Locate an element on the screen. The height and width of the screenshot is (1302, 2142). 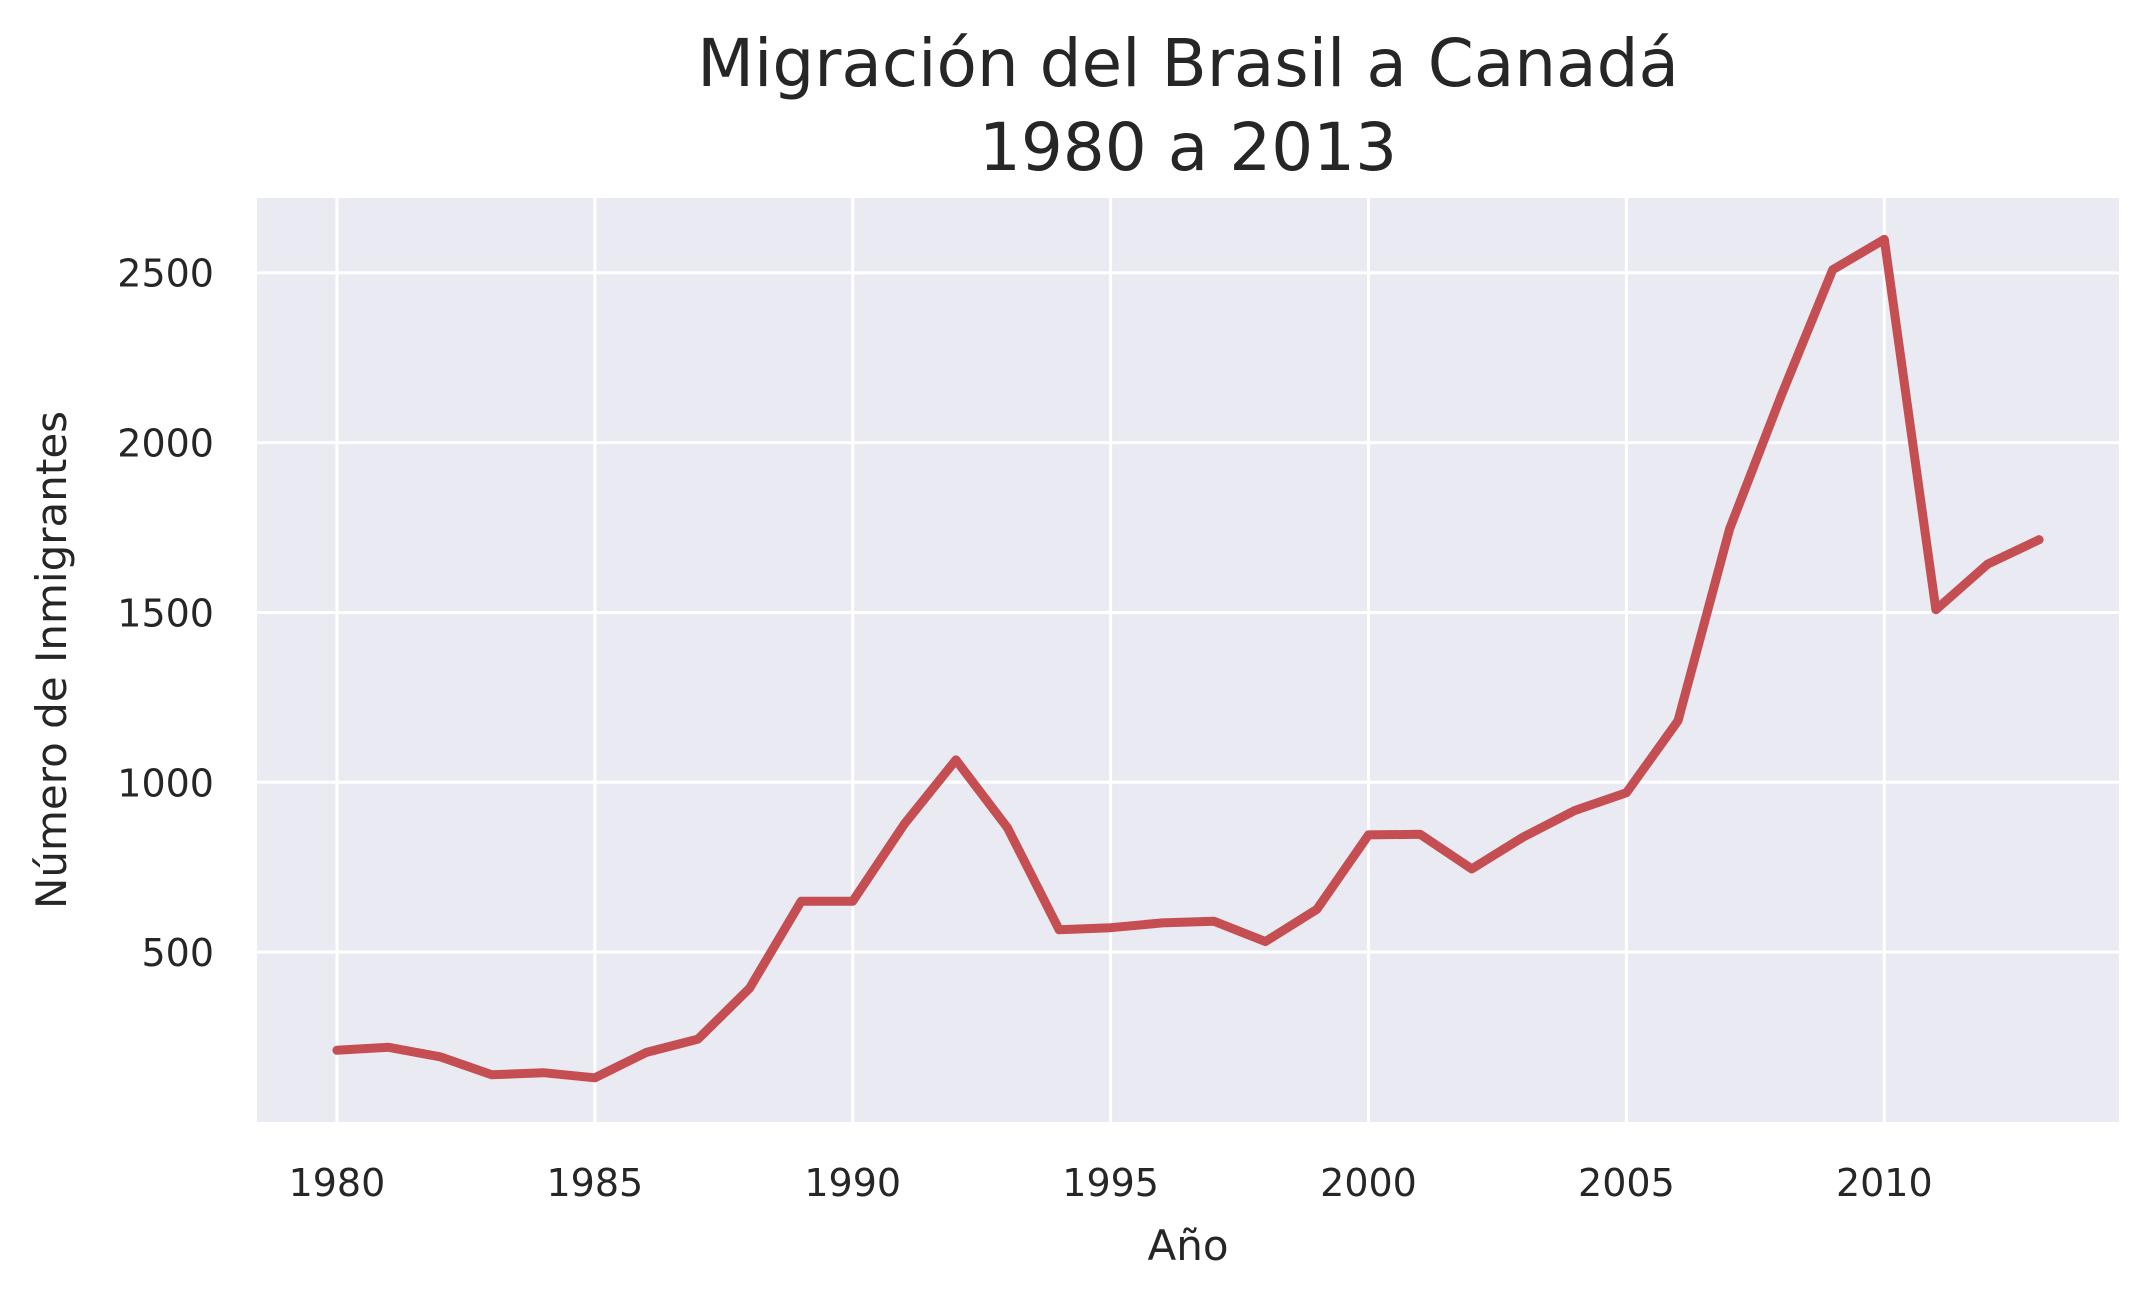
x-tick-label: 1990 is located at coordinates (852, 1183).